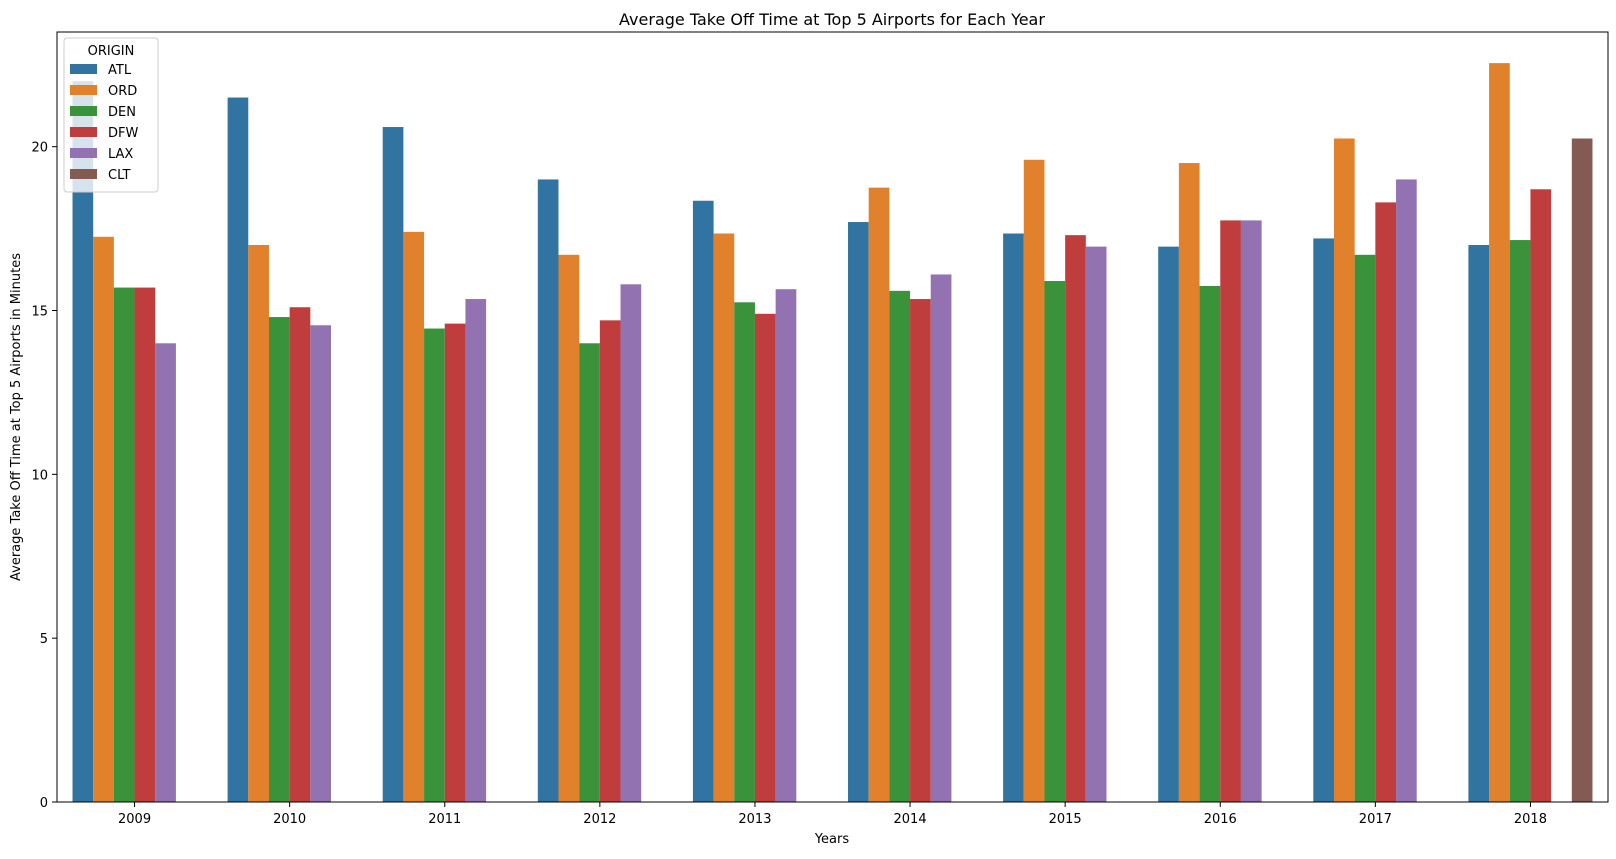 This screenshot has width=1616, height=859. Describe the element at coordinates (122, 91) in the screenshot. I see `legend-label-ord: ORD` at that location.